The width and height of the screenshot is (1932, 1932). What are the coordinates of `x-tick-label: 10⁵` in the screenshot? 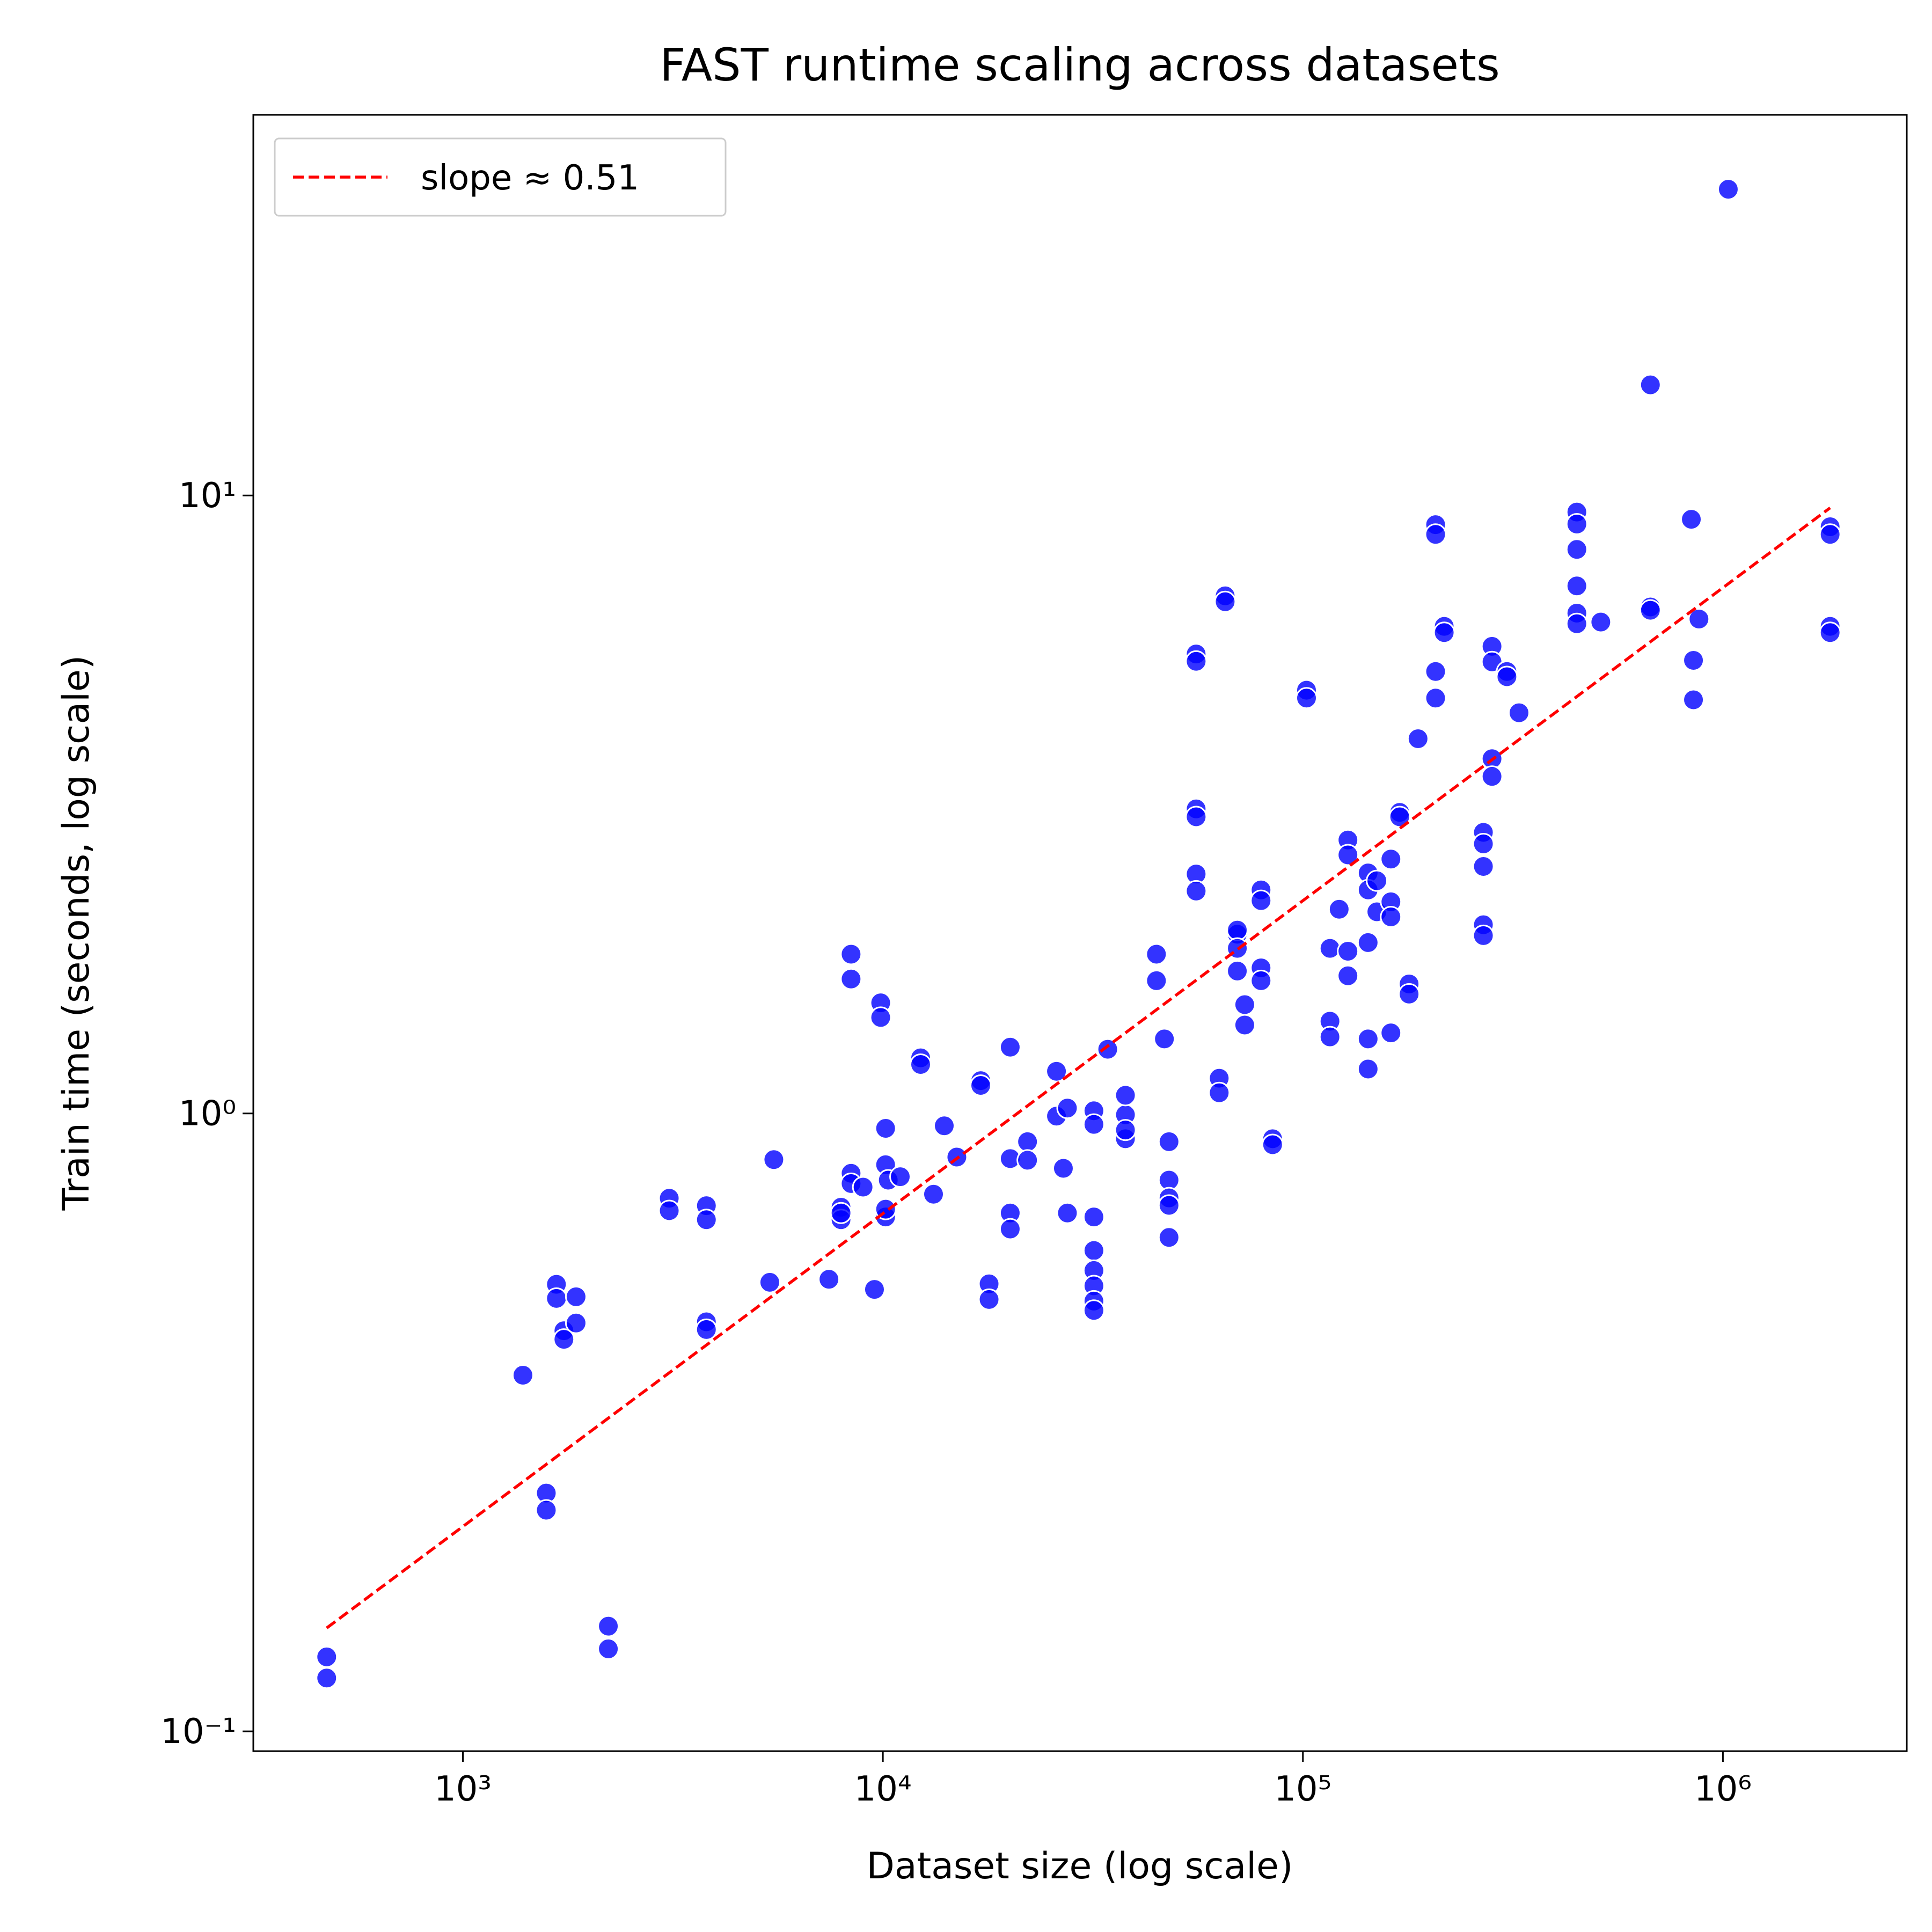 It's located at (1302, 1789).